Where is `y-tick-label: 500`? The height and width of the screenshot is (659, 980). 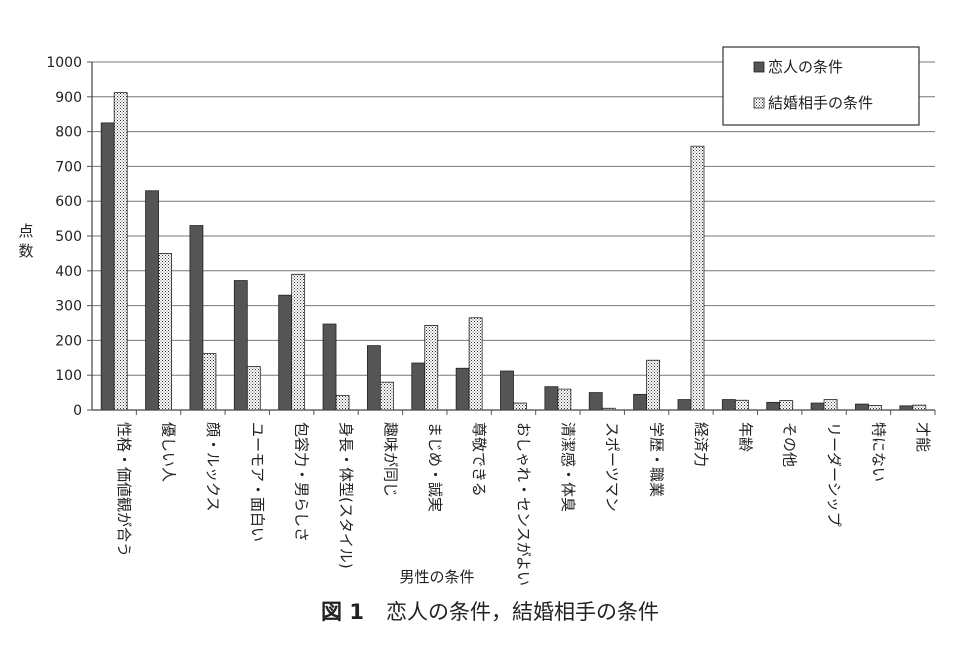 y-tick-label: 500 is located at coordinates (68, 237).